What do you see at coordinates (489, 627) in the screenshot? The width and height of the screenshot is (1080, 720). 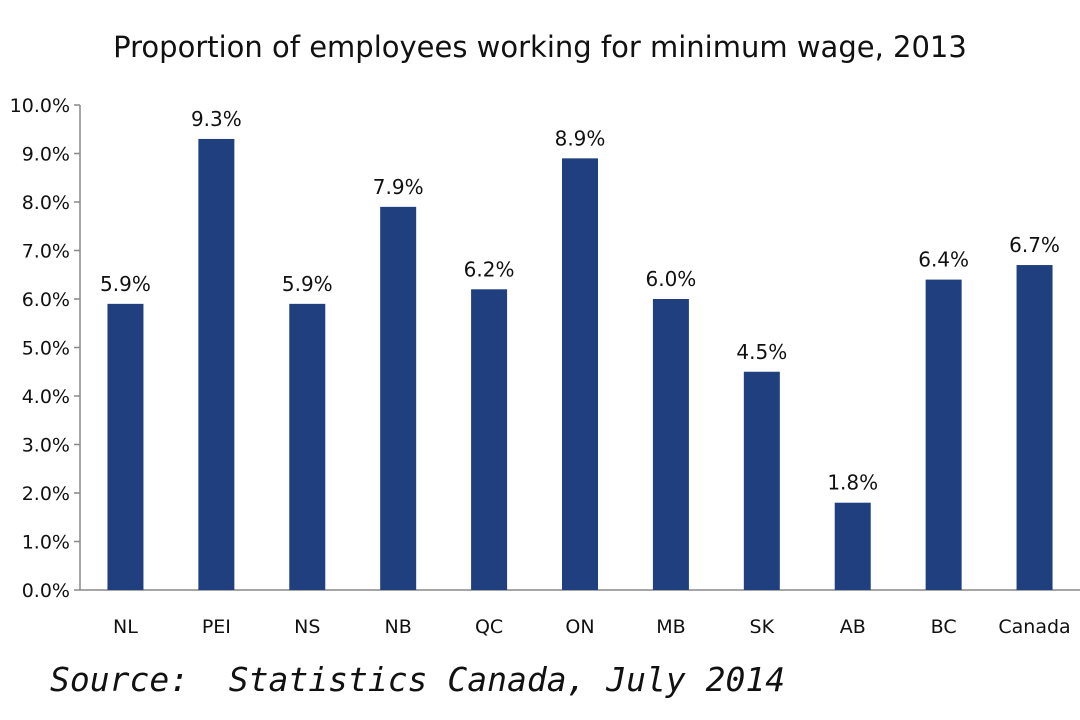 I see `x-tick-label: QC` at bounding box center [489, 627].